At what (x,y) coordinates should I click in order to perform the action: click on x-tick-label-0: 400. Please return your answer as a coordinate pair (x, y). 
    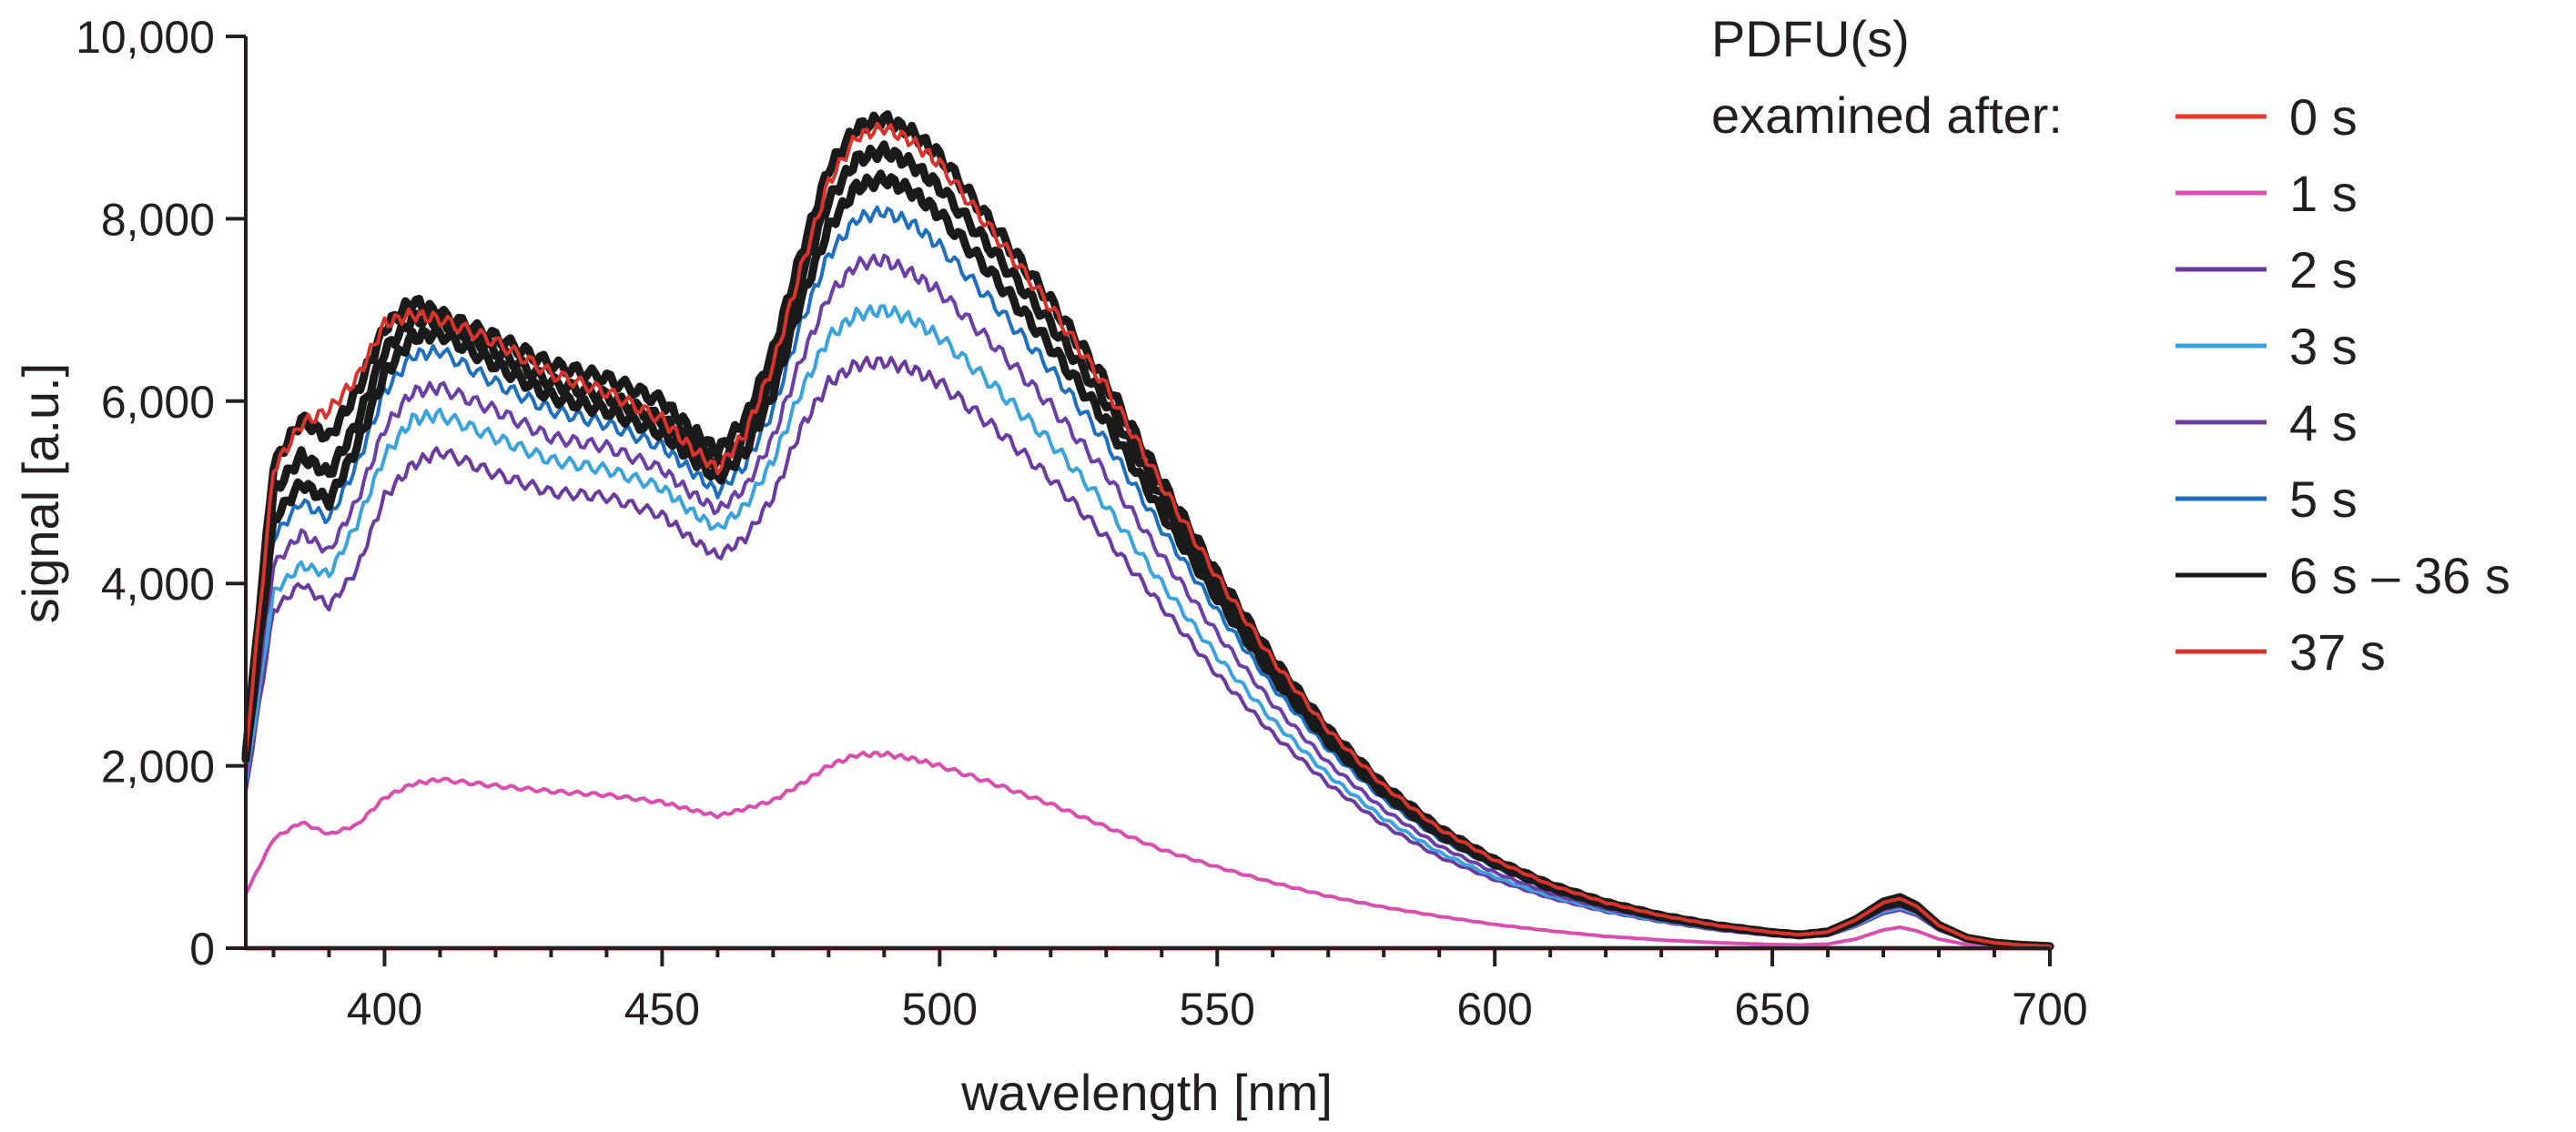
    Looking at the image, I should click on (384, 1009).